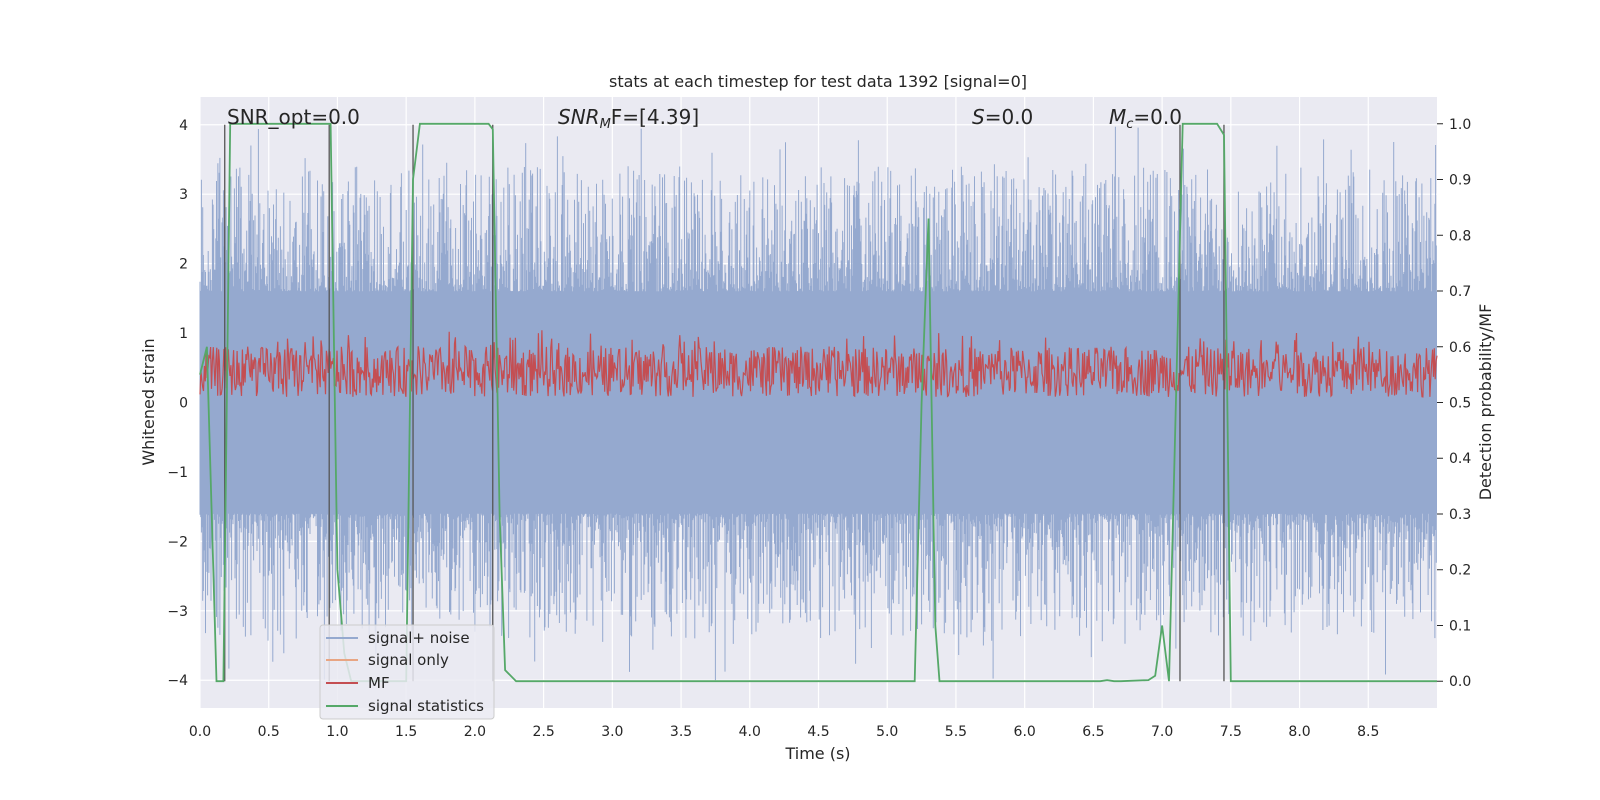 The image size is (1600, 800). I want to click on y-tick-label-left: −4, so click(177, 681).